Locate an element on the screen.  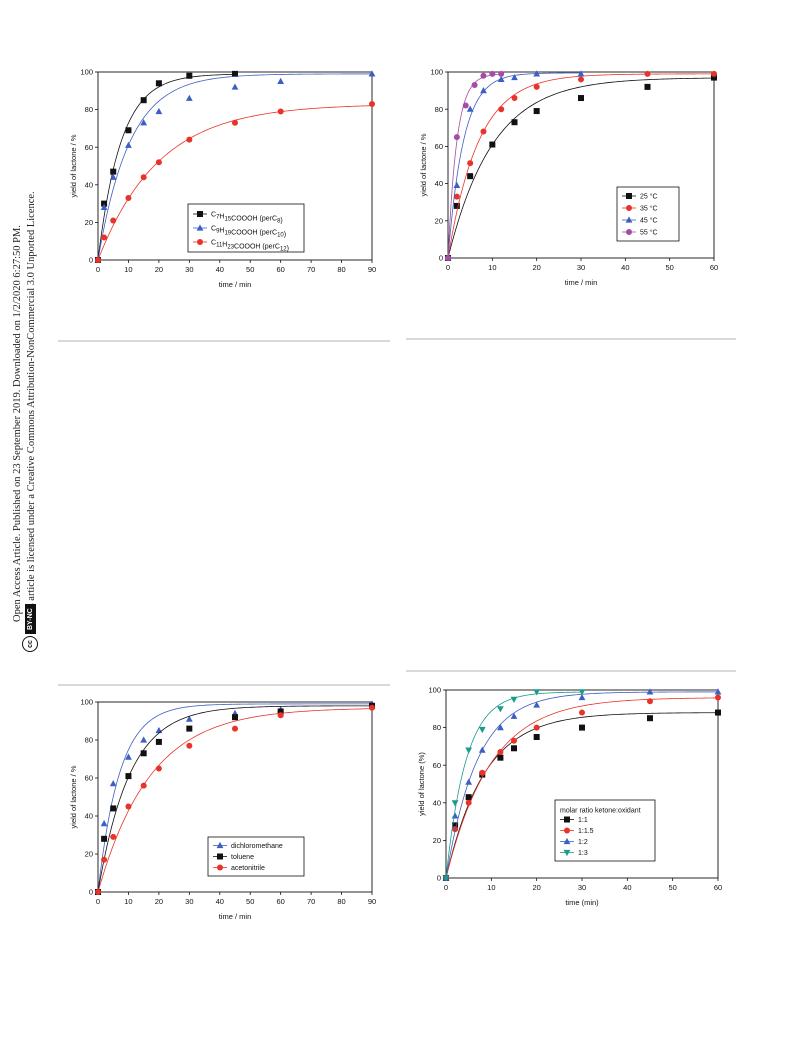
x-tick-label: 80 is located at coordinates (341, 269).